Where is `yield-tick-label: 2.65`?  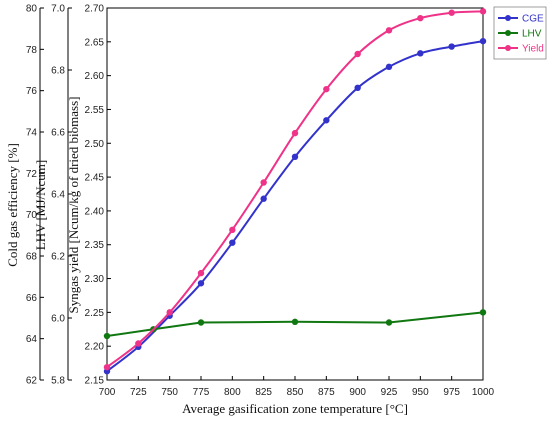 yield-tick-label: 2.65 is located at coordinates (95, 42).